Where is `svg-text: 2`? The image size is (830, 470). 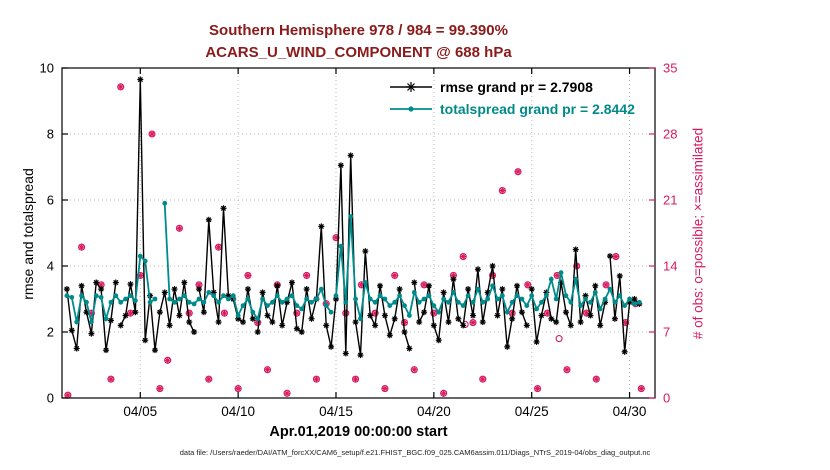
svg-text: 2 is located at coordinates (50, 332).